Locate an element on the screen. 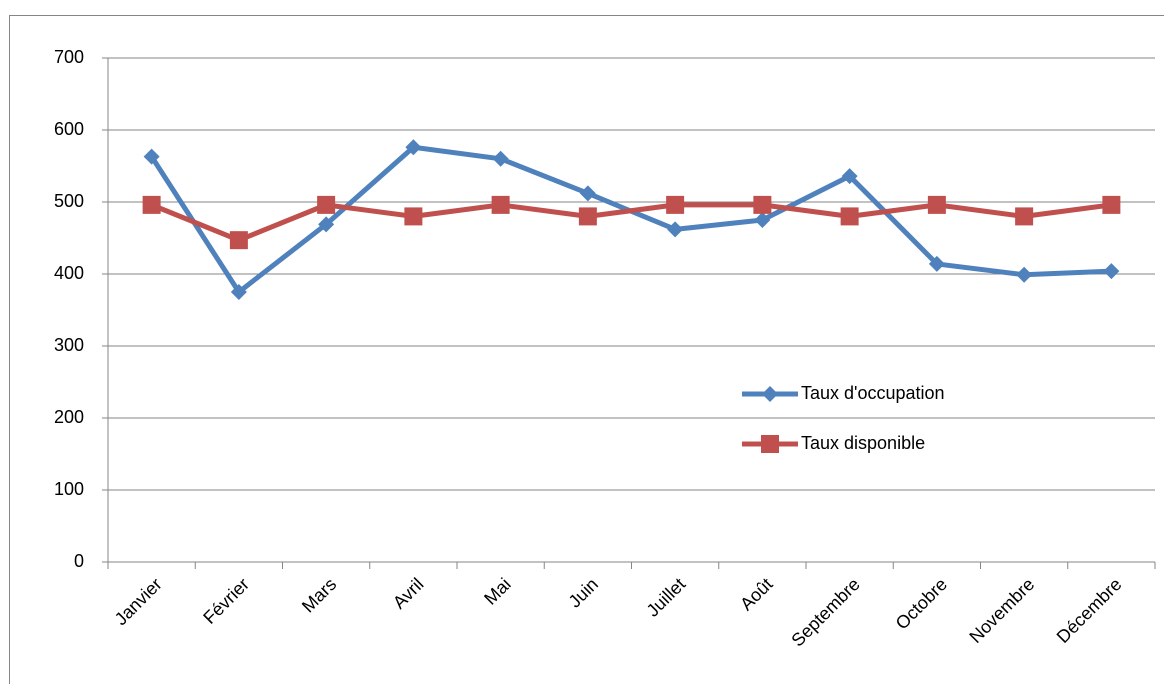  y-tick-label: 600 is located at coordinates (69, 129).